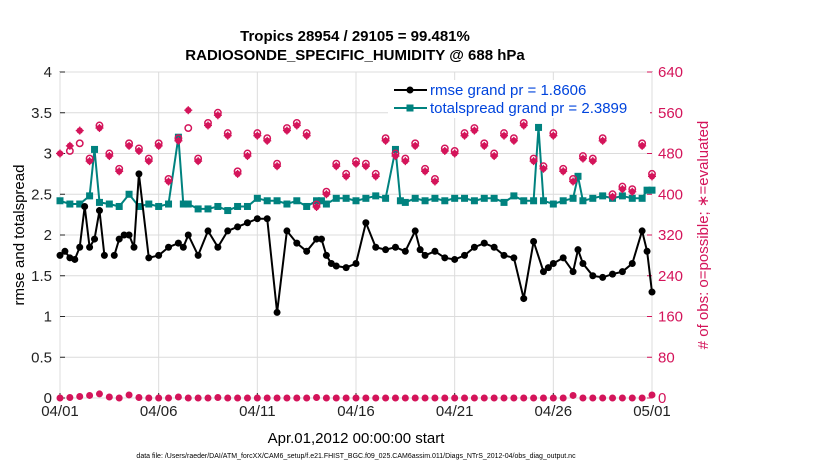  I want to click on y-tick-label-right: 240, so click(670, 276).